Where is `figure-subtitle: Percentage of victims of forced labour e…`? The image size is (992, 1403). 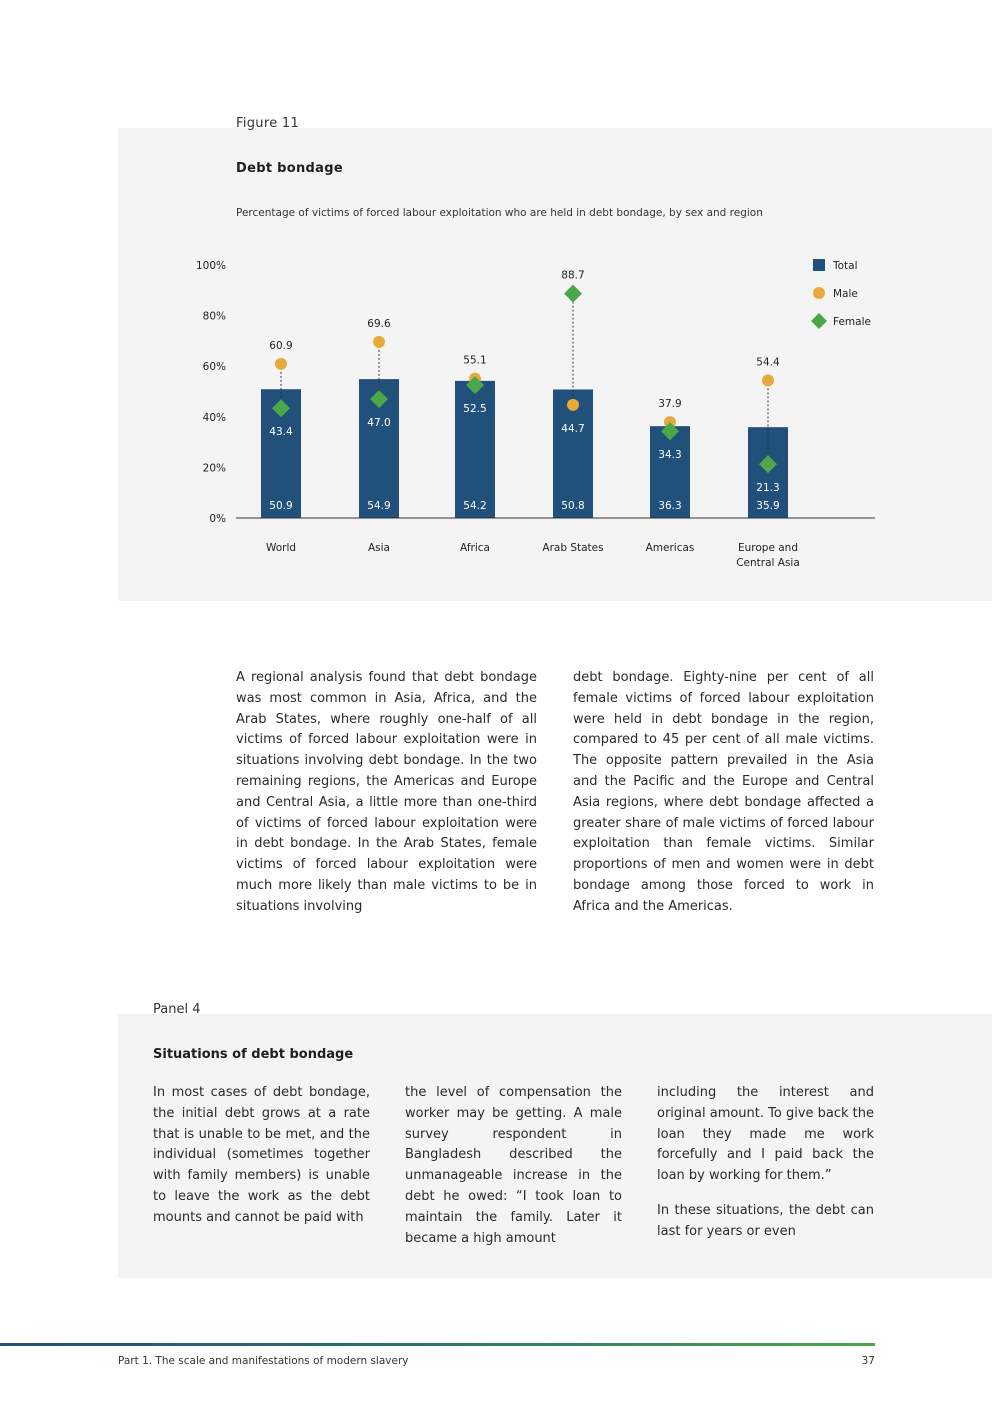 figure-subtitle: Percentage of victims of forced labour e… is located at coordinates (499, 213).